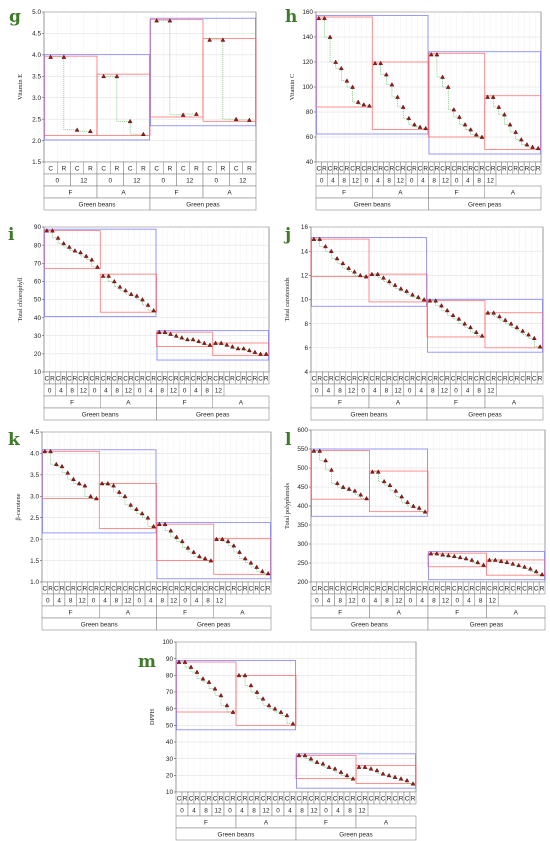  I want to click on y-tick-label: 20, so click(170, 776).